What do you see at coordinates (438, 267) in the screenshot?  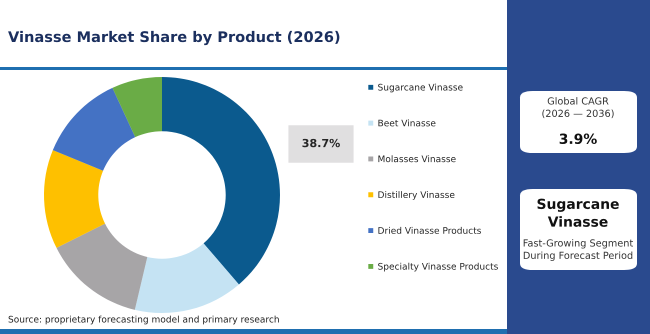 I see `legend-label: Specialty Vinasse Products` at bounding box center [438, 267].